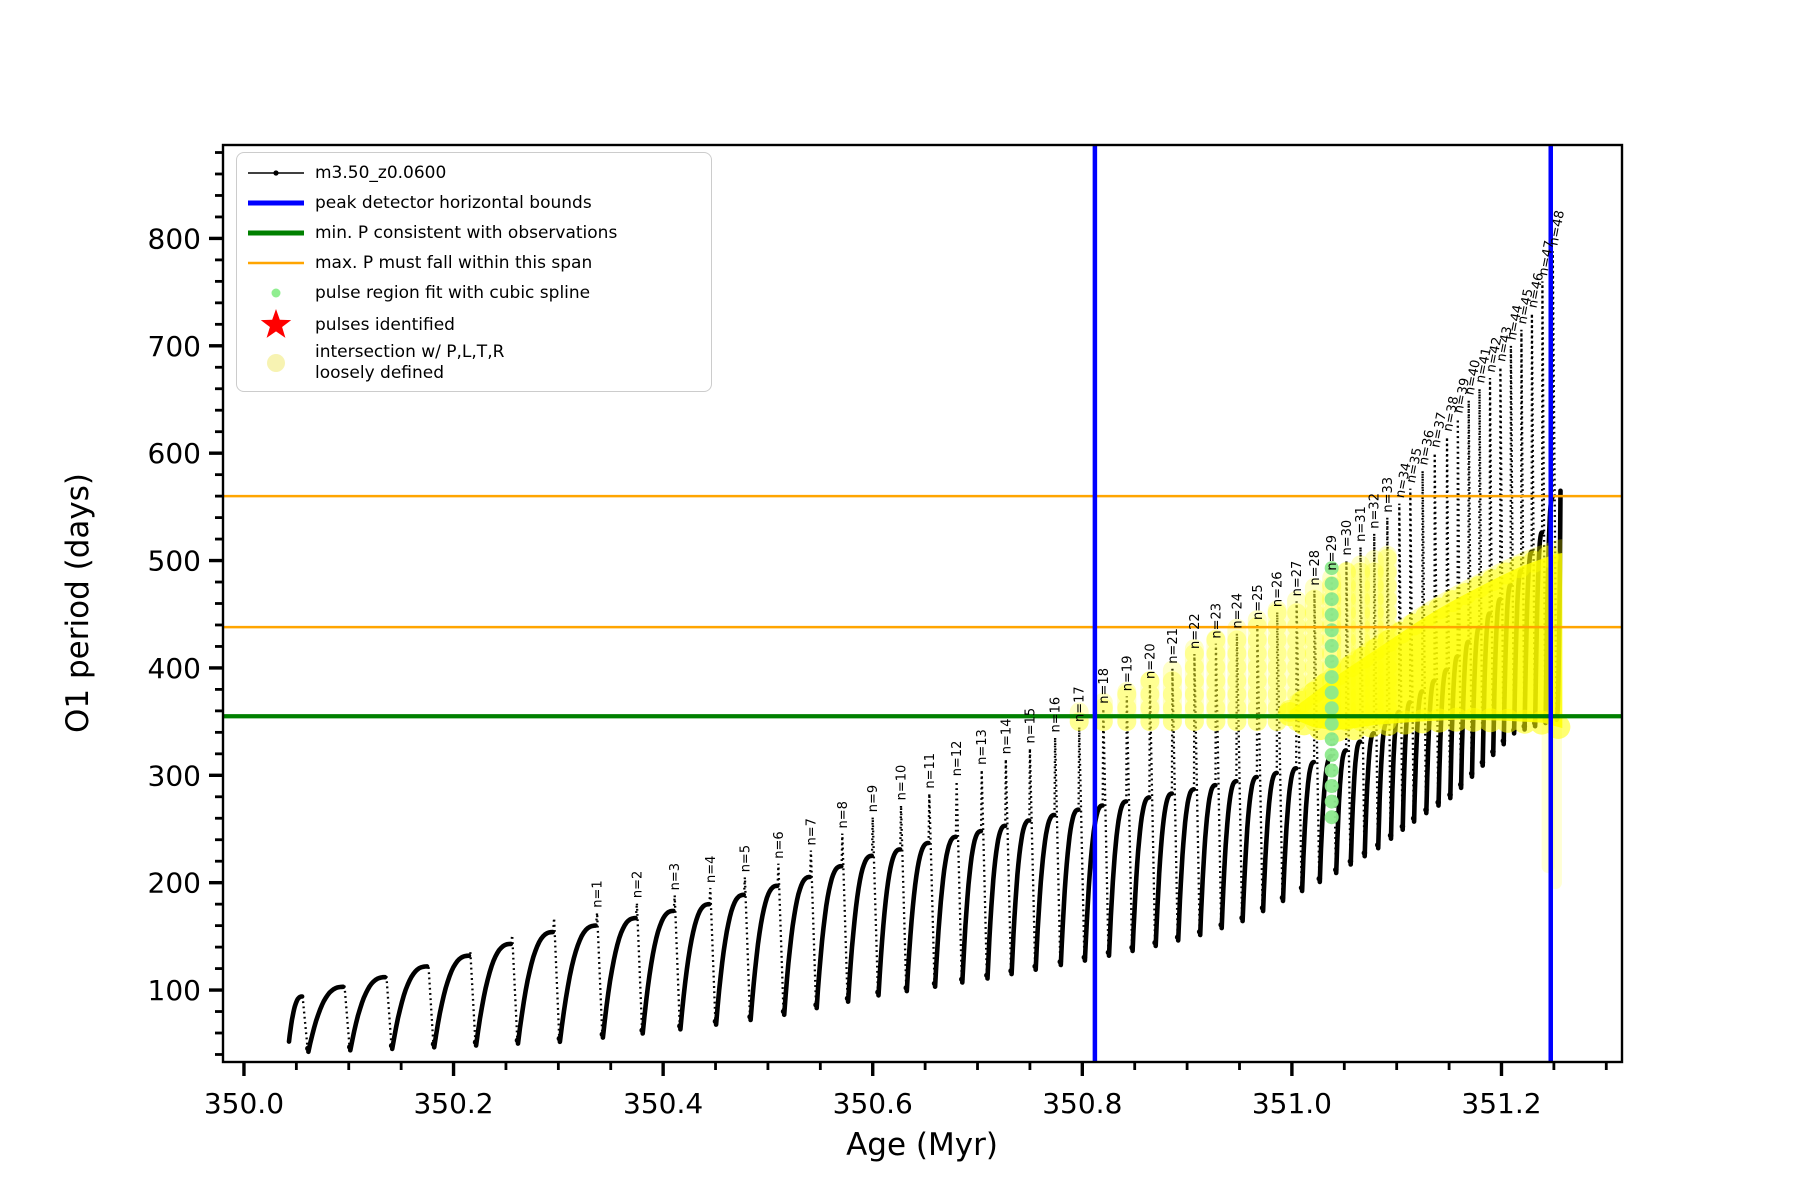 Image resolution: width=1800 pixels, height=1200 pixels. What do you see at coordinates (745, 858) in the screenshot?
I see `pulse-label: n=5` at bounding box center [745, 858].